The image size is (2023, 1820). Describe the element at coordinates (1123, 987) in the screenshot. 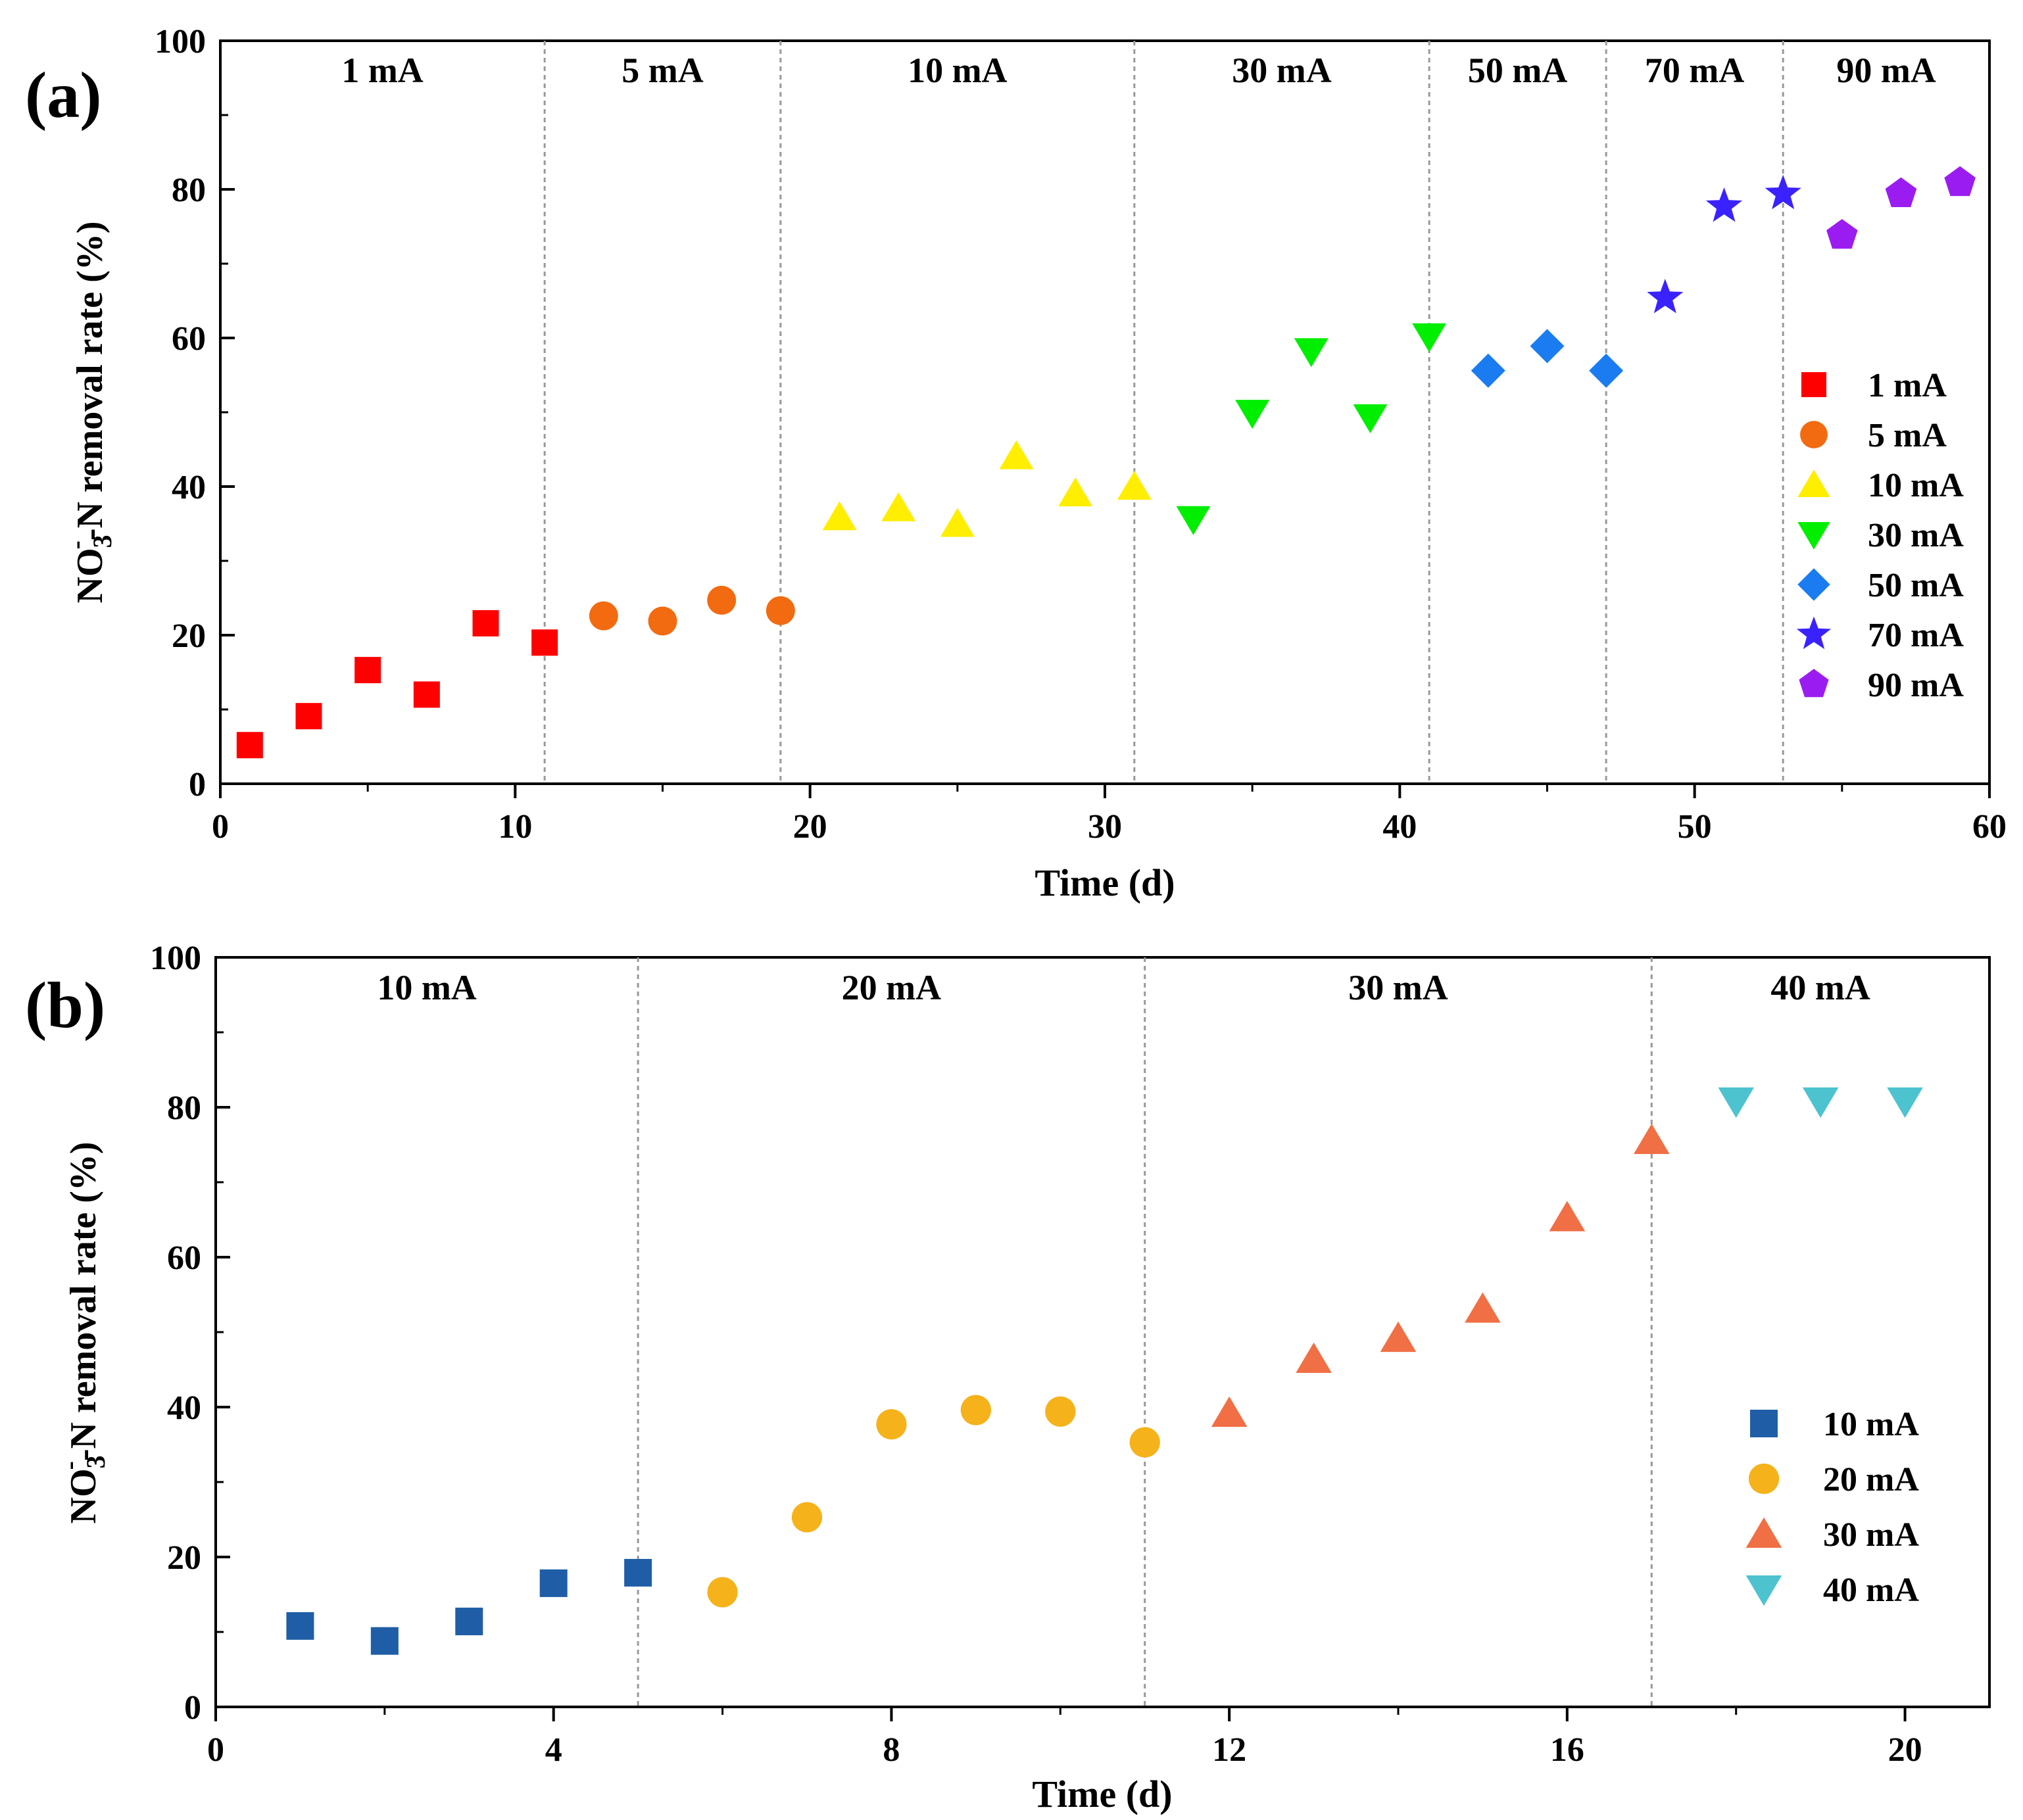

I see `phase-labels: 10 mA 20 mA 30 mA 40 mA` at that location.